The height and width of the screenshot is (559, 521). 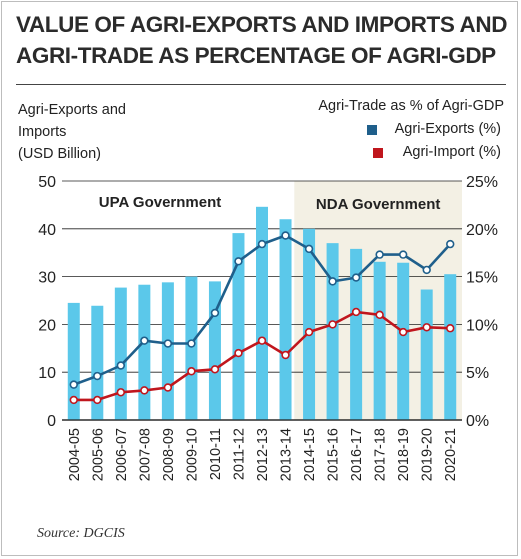 I want to click on legend-item-agri-import: Agri-Import (%), so click(x=401, y=154).